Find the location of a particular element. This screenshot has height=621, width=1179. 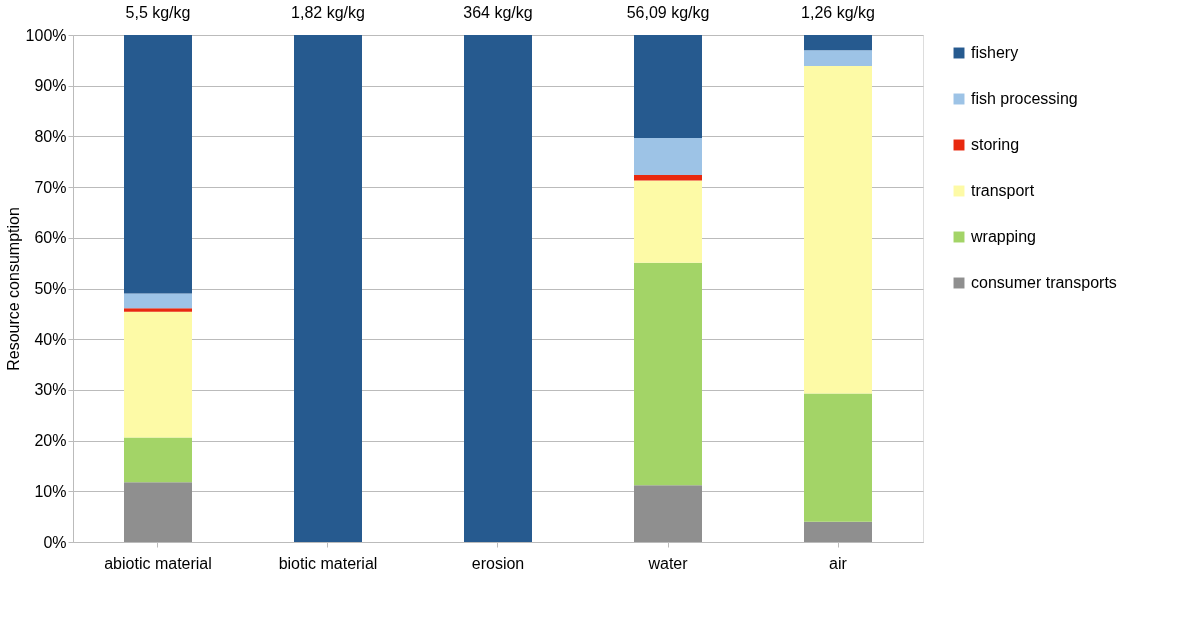

y-tick-label: 100% is located at coordinates (46, 35).